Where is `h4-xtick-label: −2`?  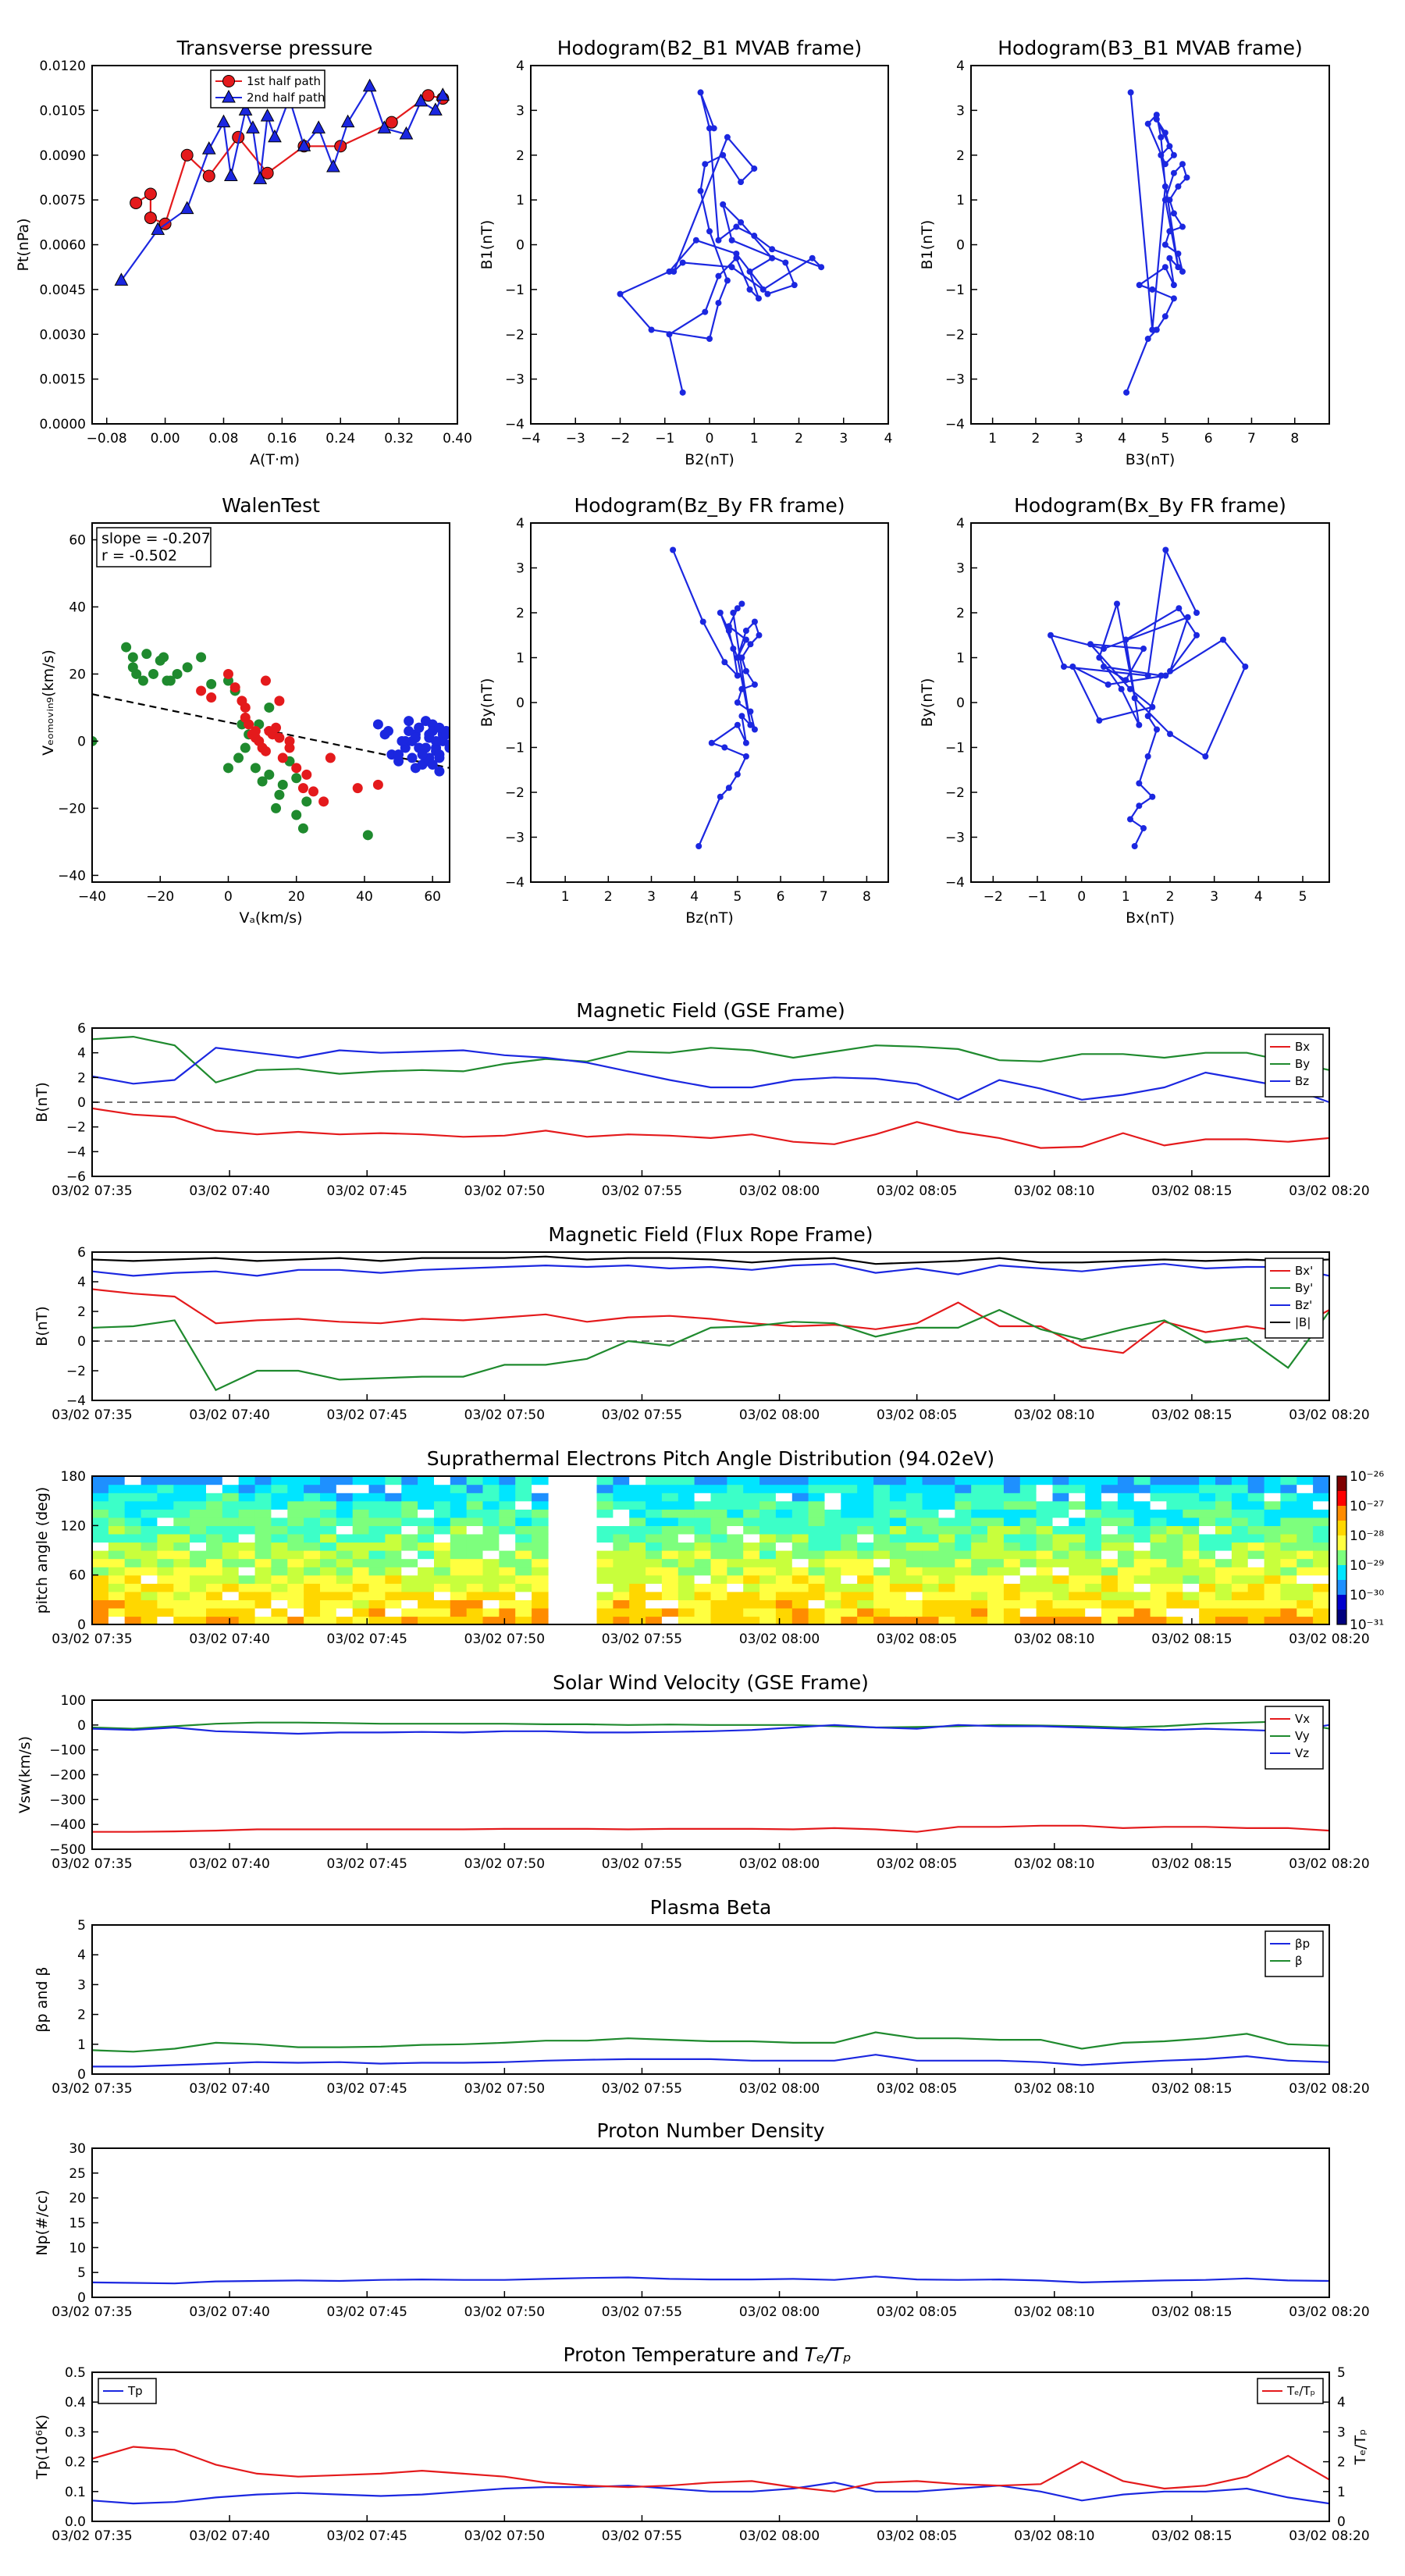
h4-xtick-label: −2 is located at coordinates (994, 897).